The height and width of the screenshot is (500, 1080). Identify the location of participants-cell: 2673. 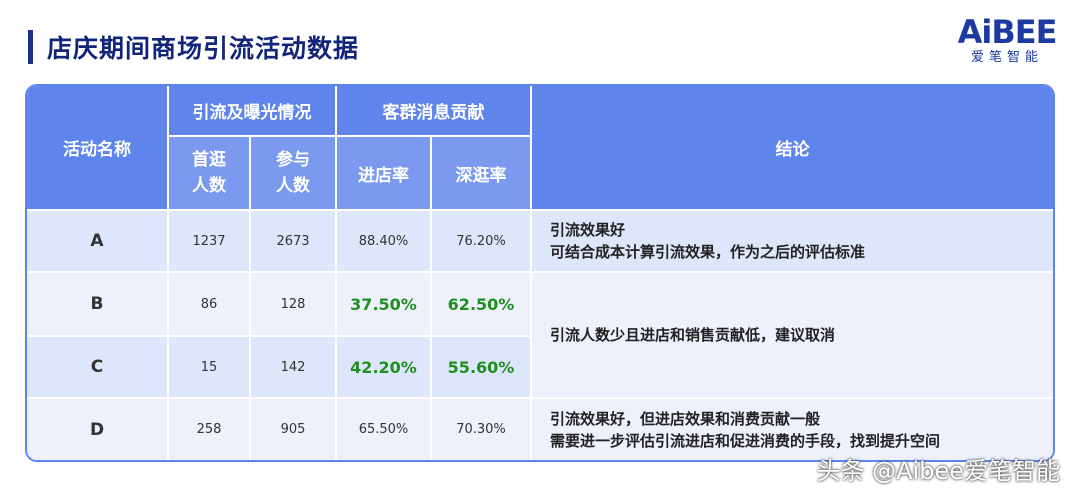
(293, 241).